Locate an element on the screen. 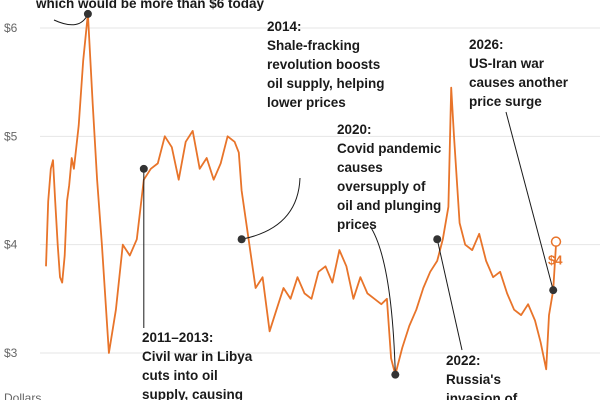 This screenshot has height=400, width=600. y-axis-label: Dollars is located at coordinates (22, 395).